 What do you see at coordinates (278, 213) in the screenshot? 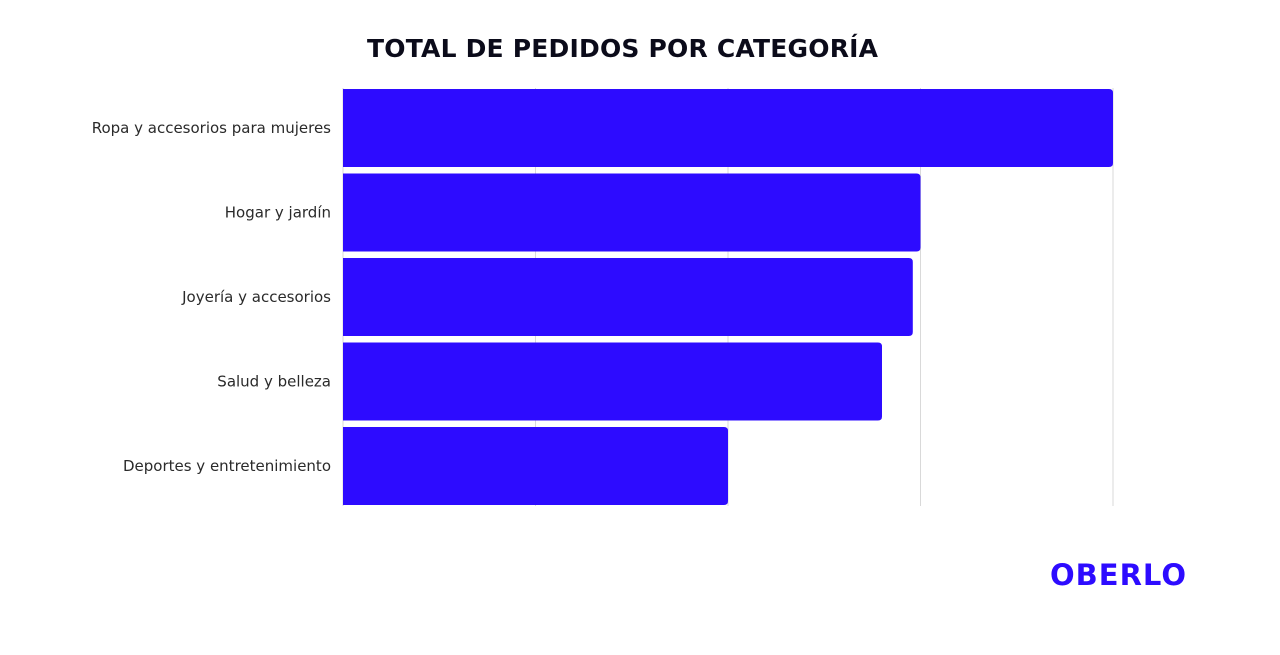
I see `category-label-1: Hogar y jardín` at bounding box center [278, 213].